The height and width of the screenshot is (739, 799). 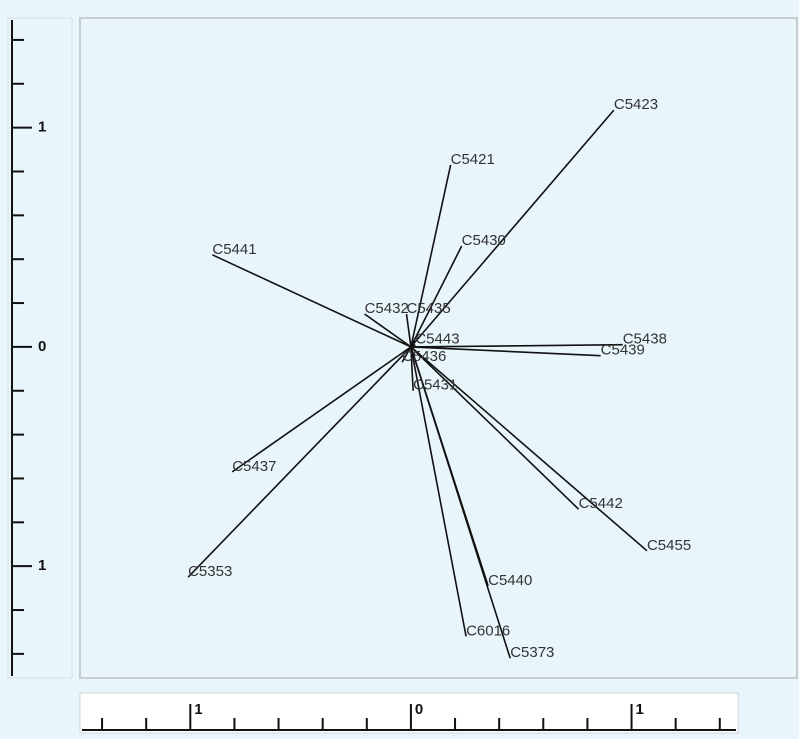 I want to click on vector-label: C5440, so click(x=510, y=580).